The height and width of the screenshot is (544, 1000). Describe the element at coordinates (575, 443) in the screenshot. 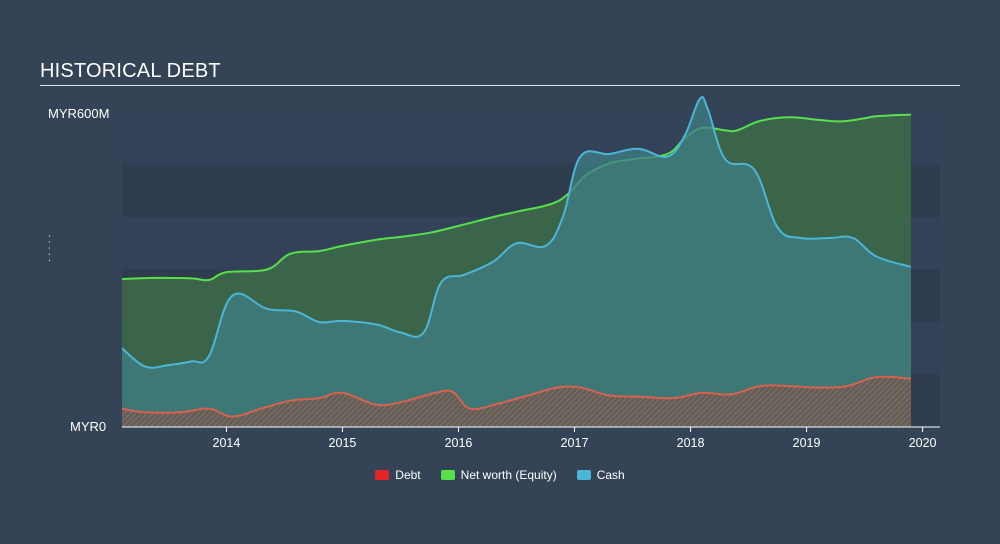

I see `x-tick-label: 2017` at that location.